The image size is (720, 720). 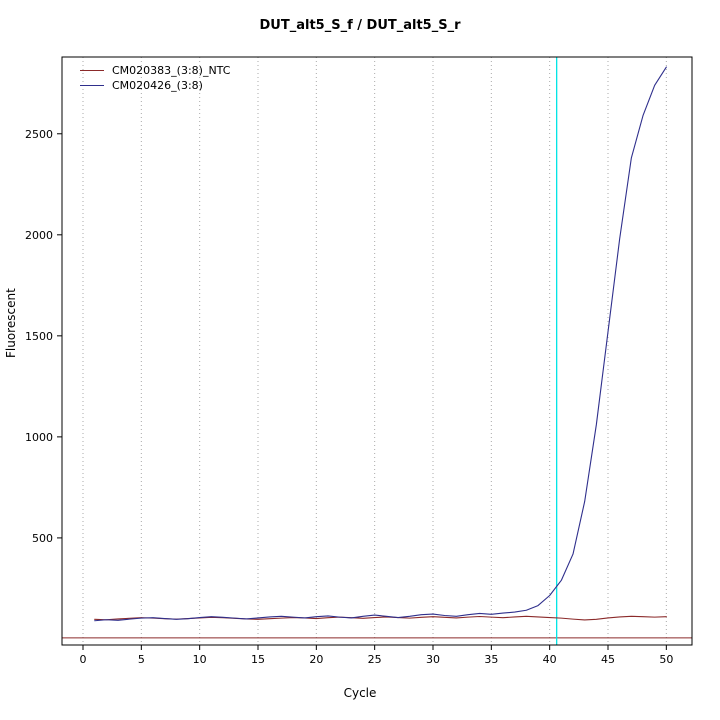 I want to click on x-axis-label: Cycle, so click(x=360, y=693).